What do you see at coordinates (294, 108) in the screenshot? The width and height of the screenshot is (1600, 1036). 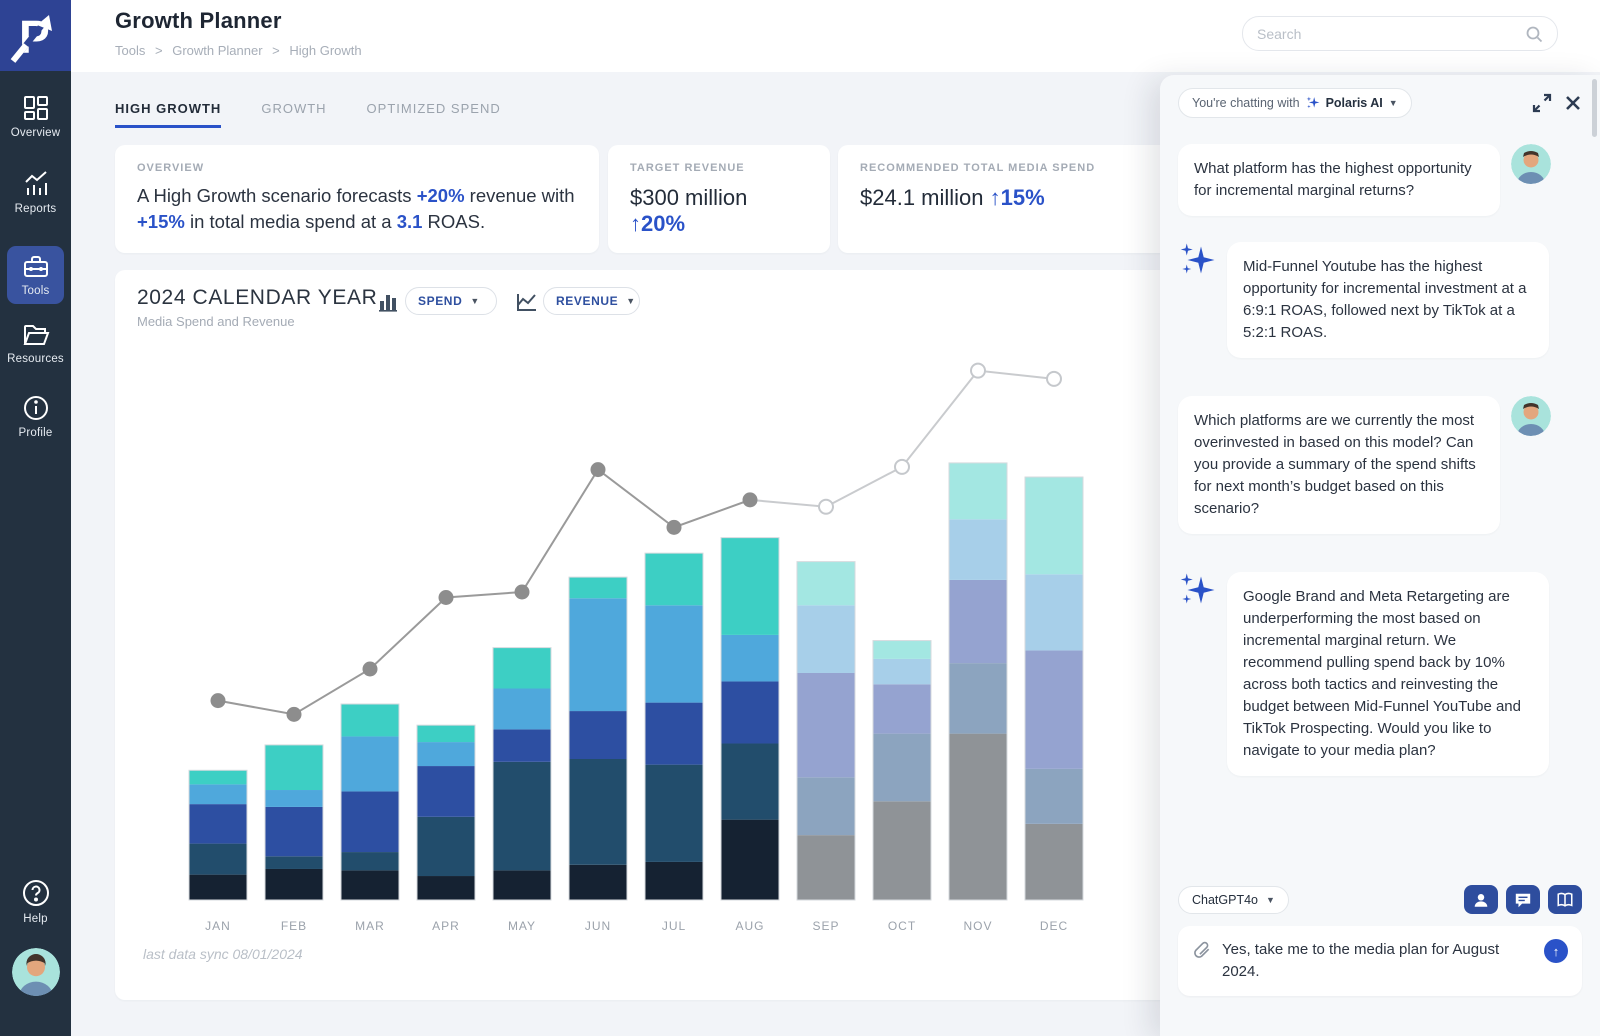 I see `tab-growth: GROWTH` at bounding box center [294, 108].